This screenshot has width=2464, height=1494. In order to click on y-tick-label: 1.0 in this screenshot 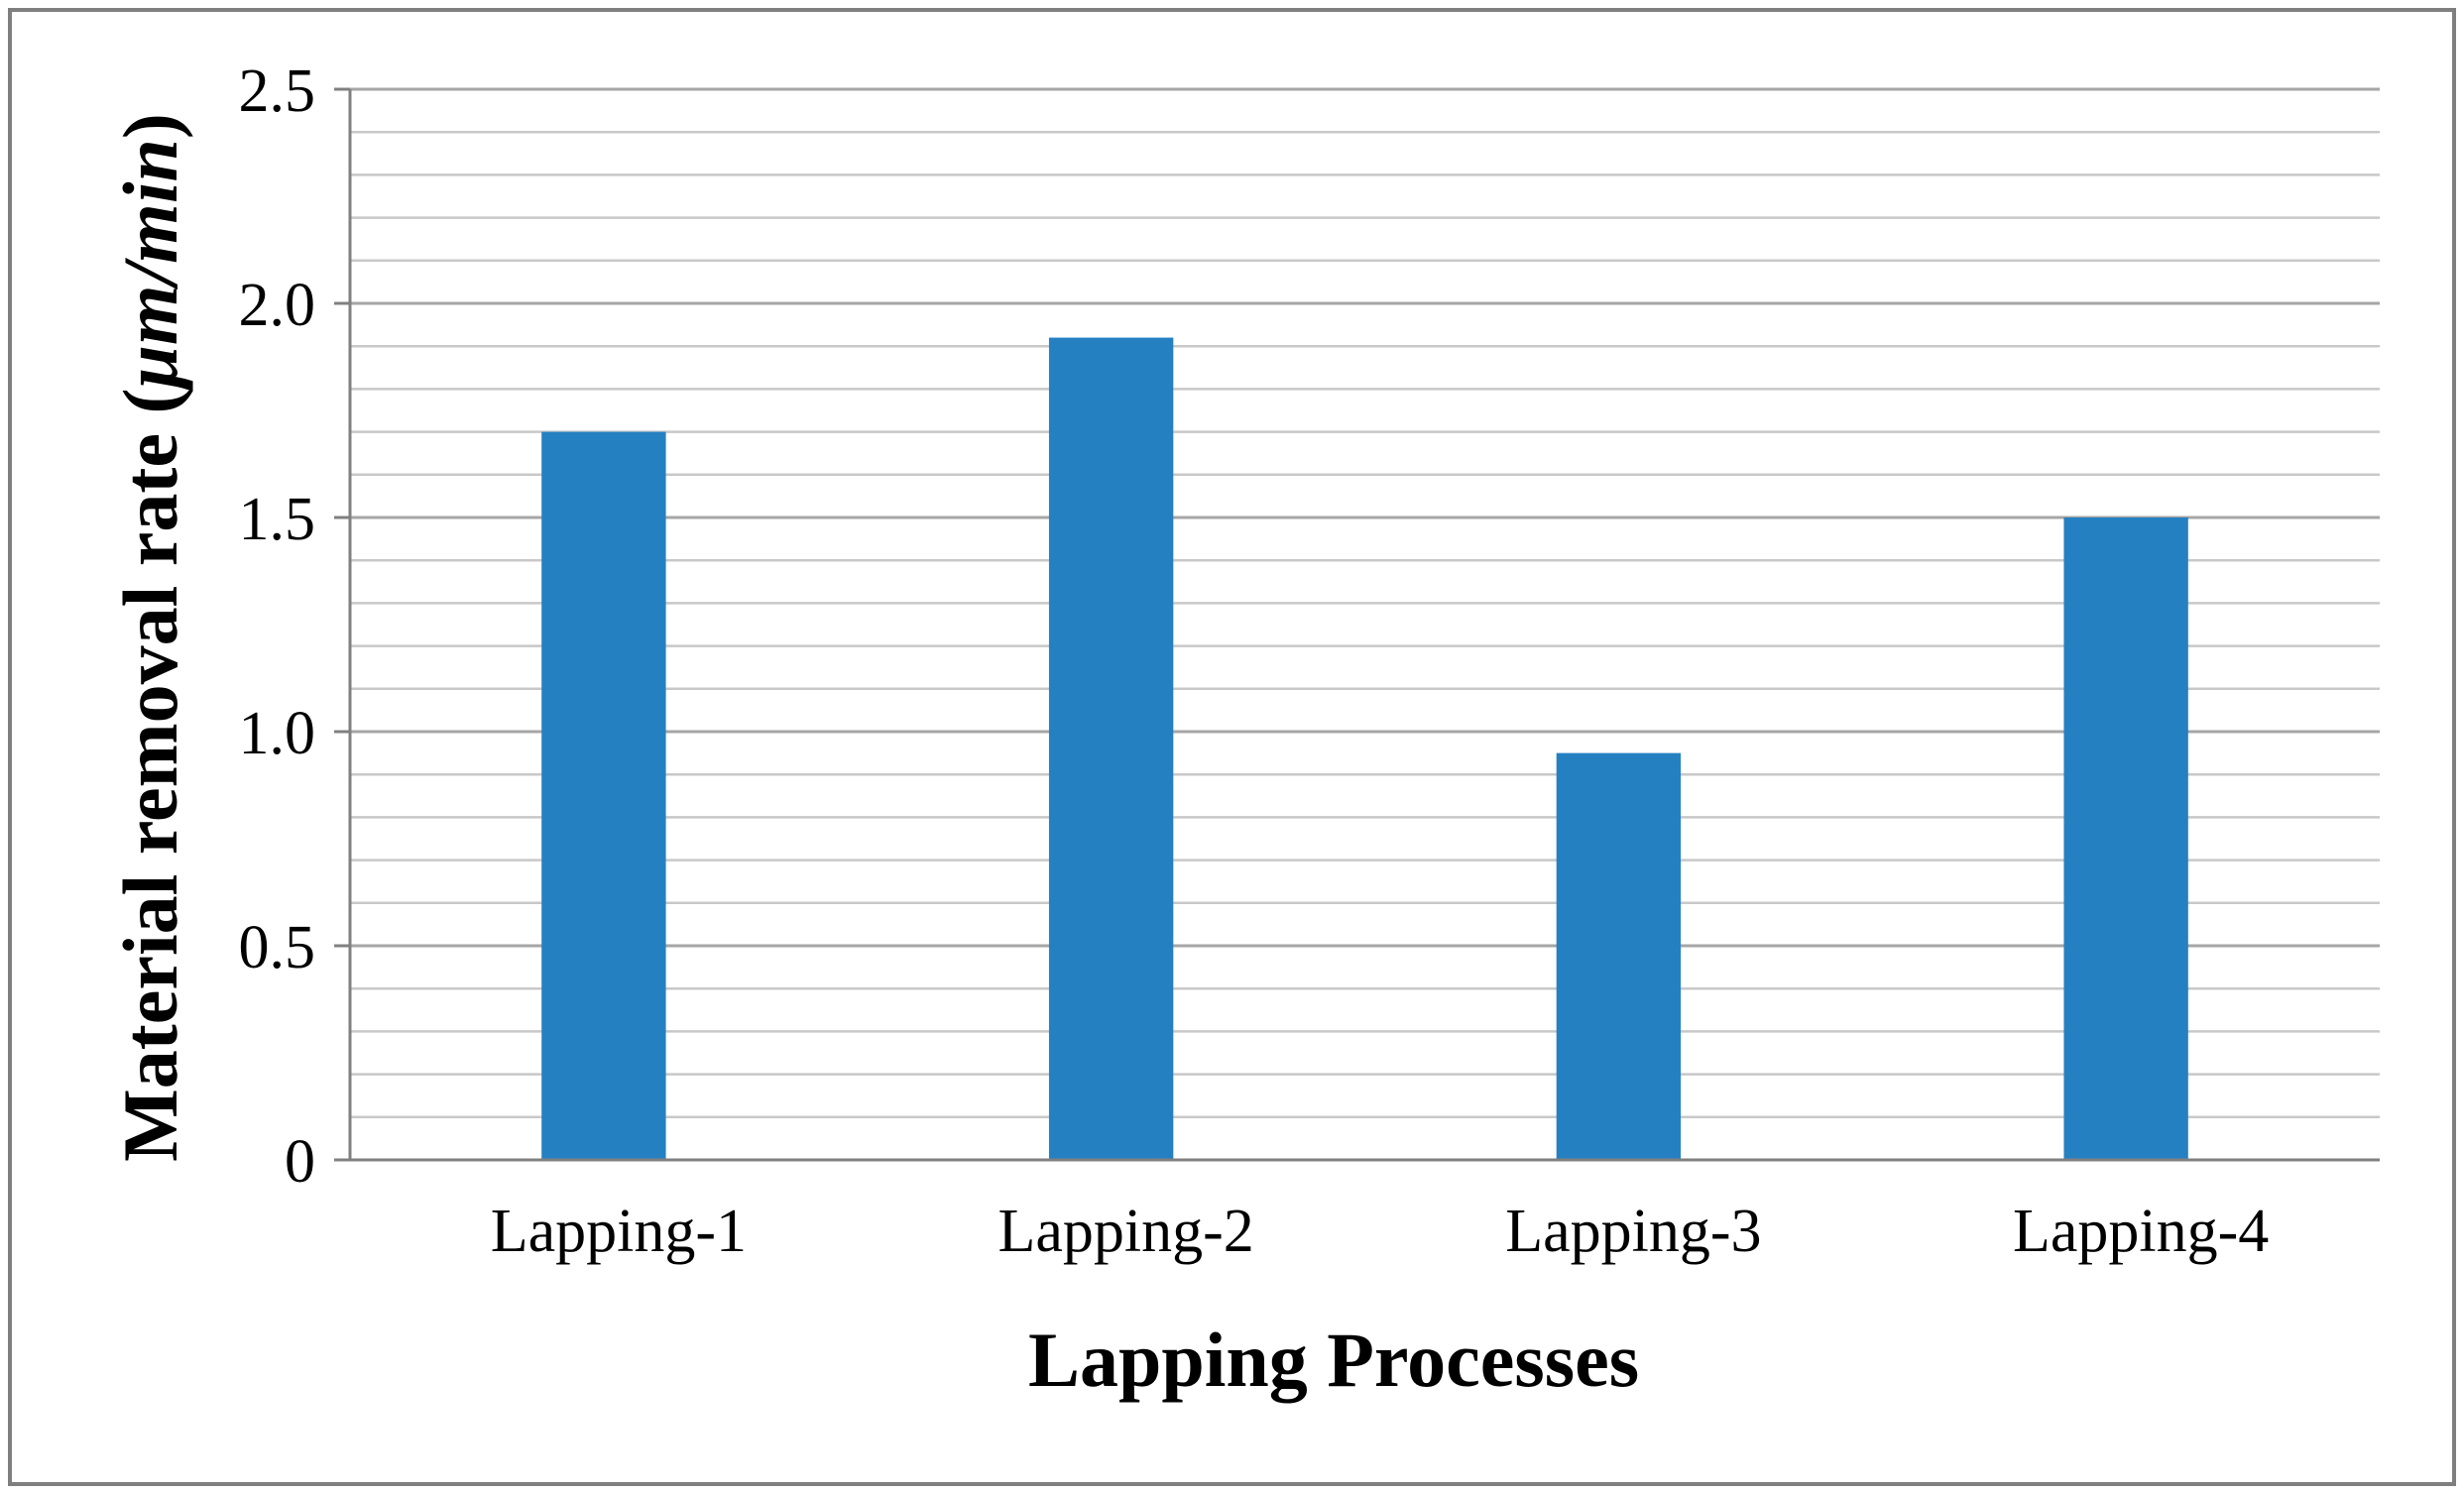, I will do `click(277, 734)`.